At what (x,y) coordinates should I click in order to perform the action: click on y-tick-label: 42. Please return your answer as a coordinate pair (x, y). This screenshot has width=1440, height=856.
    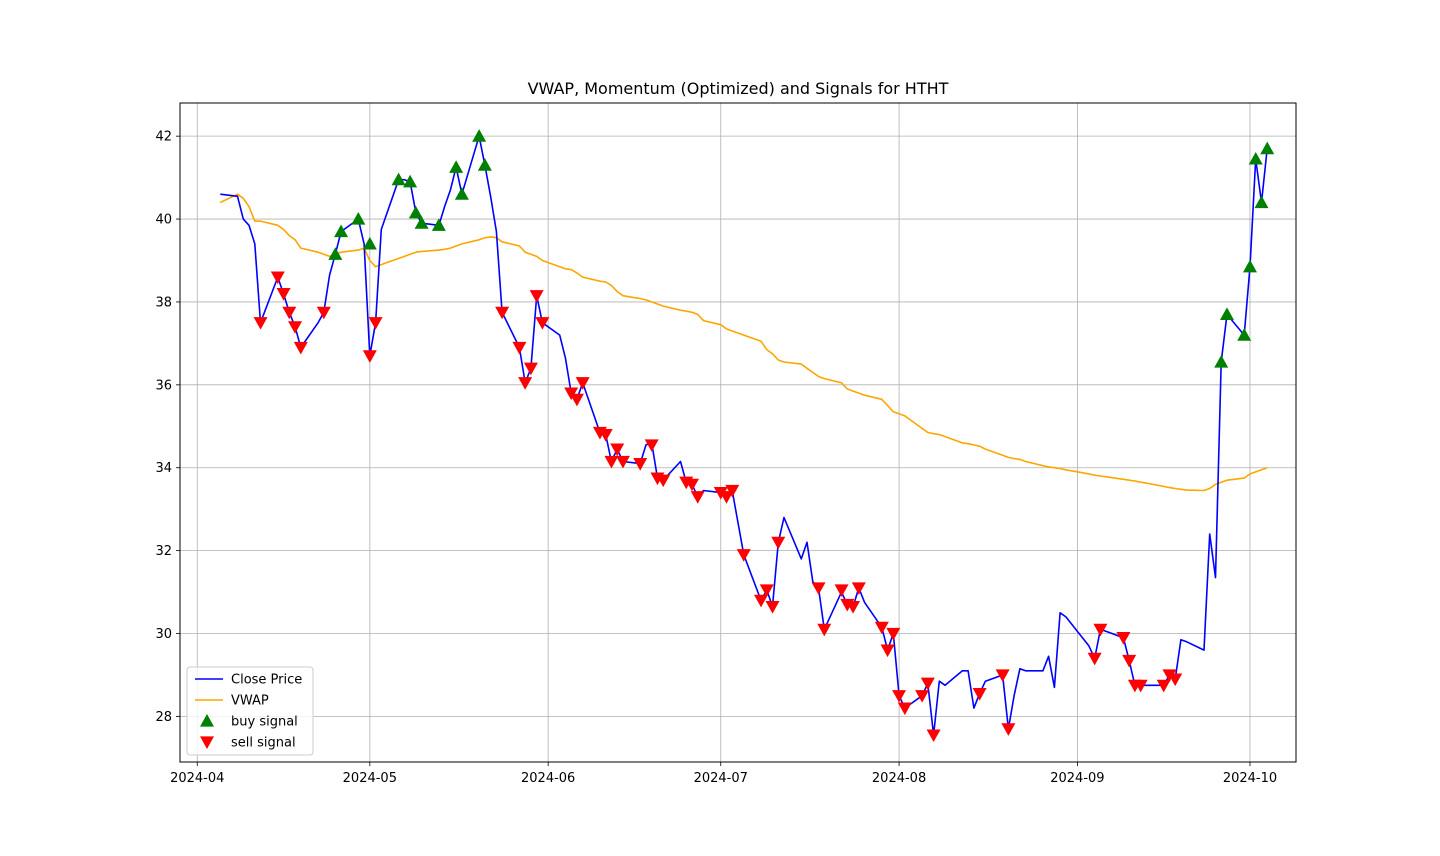
    Looking at the image, I should click on (163, 137).